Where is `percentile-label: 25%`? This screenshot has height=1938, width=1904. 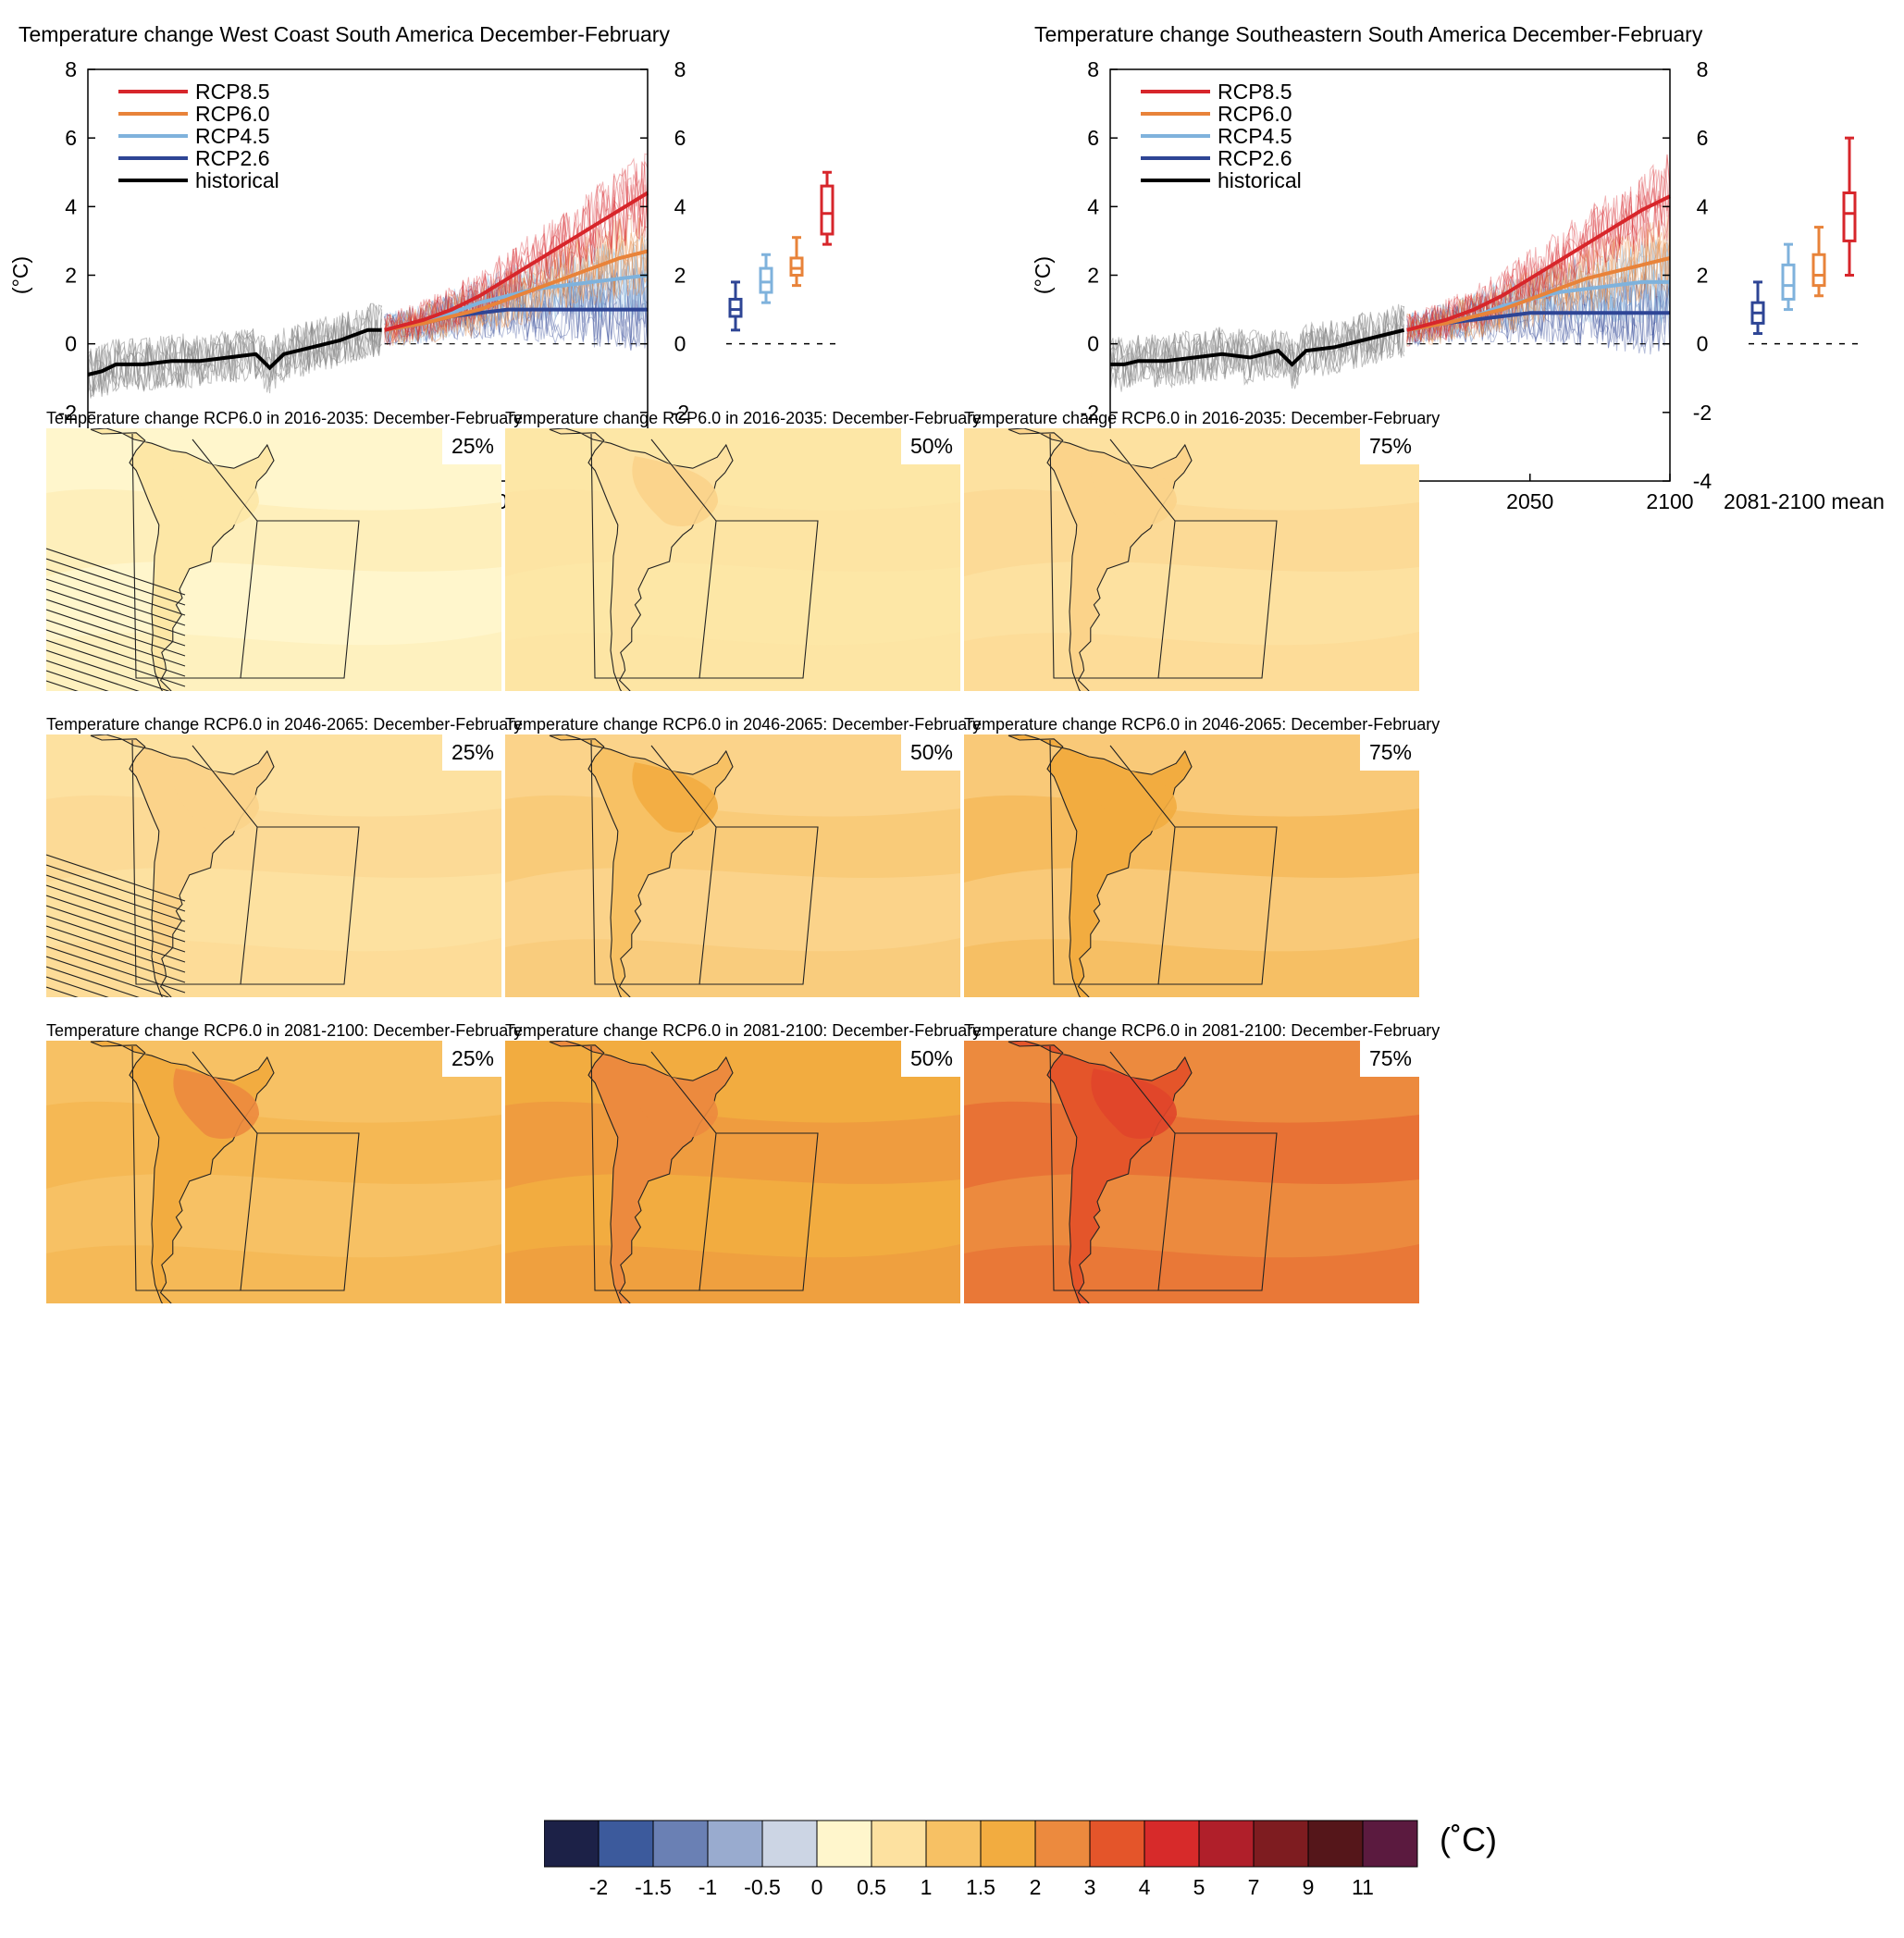 percentile-label: 25% is located at coordinates (471, 446).